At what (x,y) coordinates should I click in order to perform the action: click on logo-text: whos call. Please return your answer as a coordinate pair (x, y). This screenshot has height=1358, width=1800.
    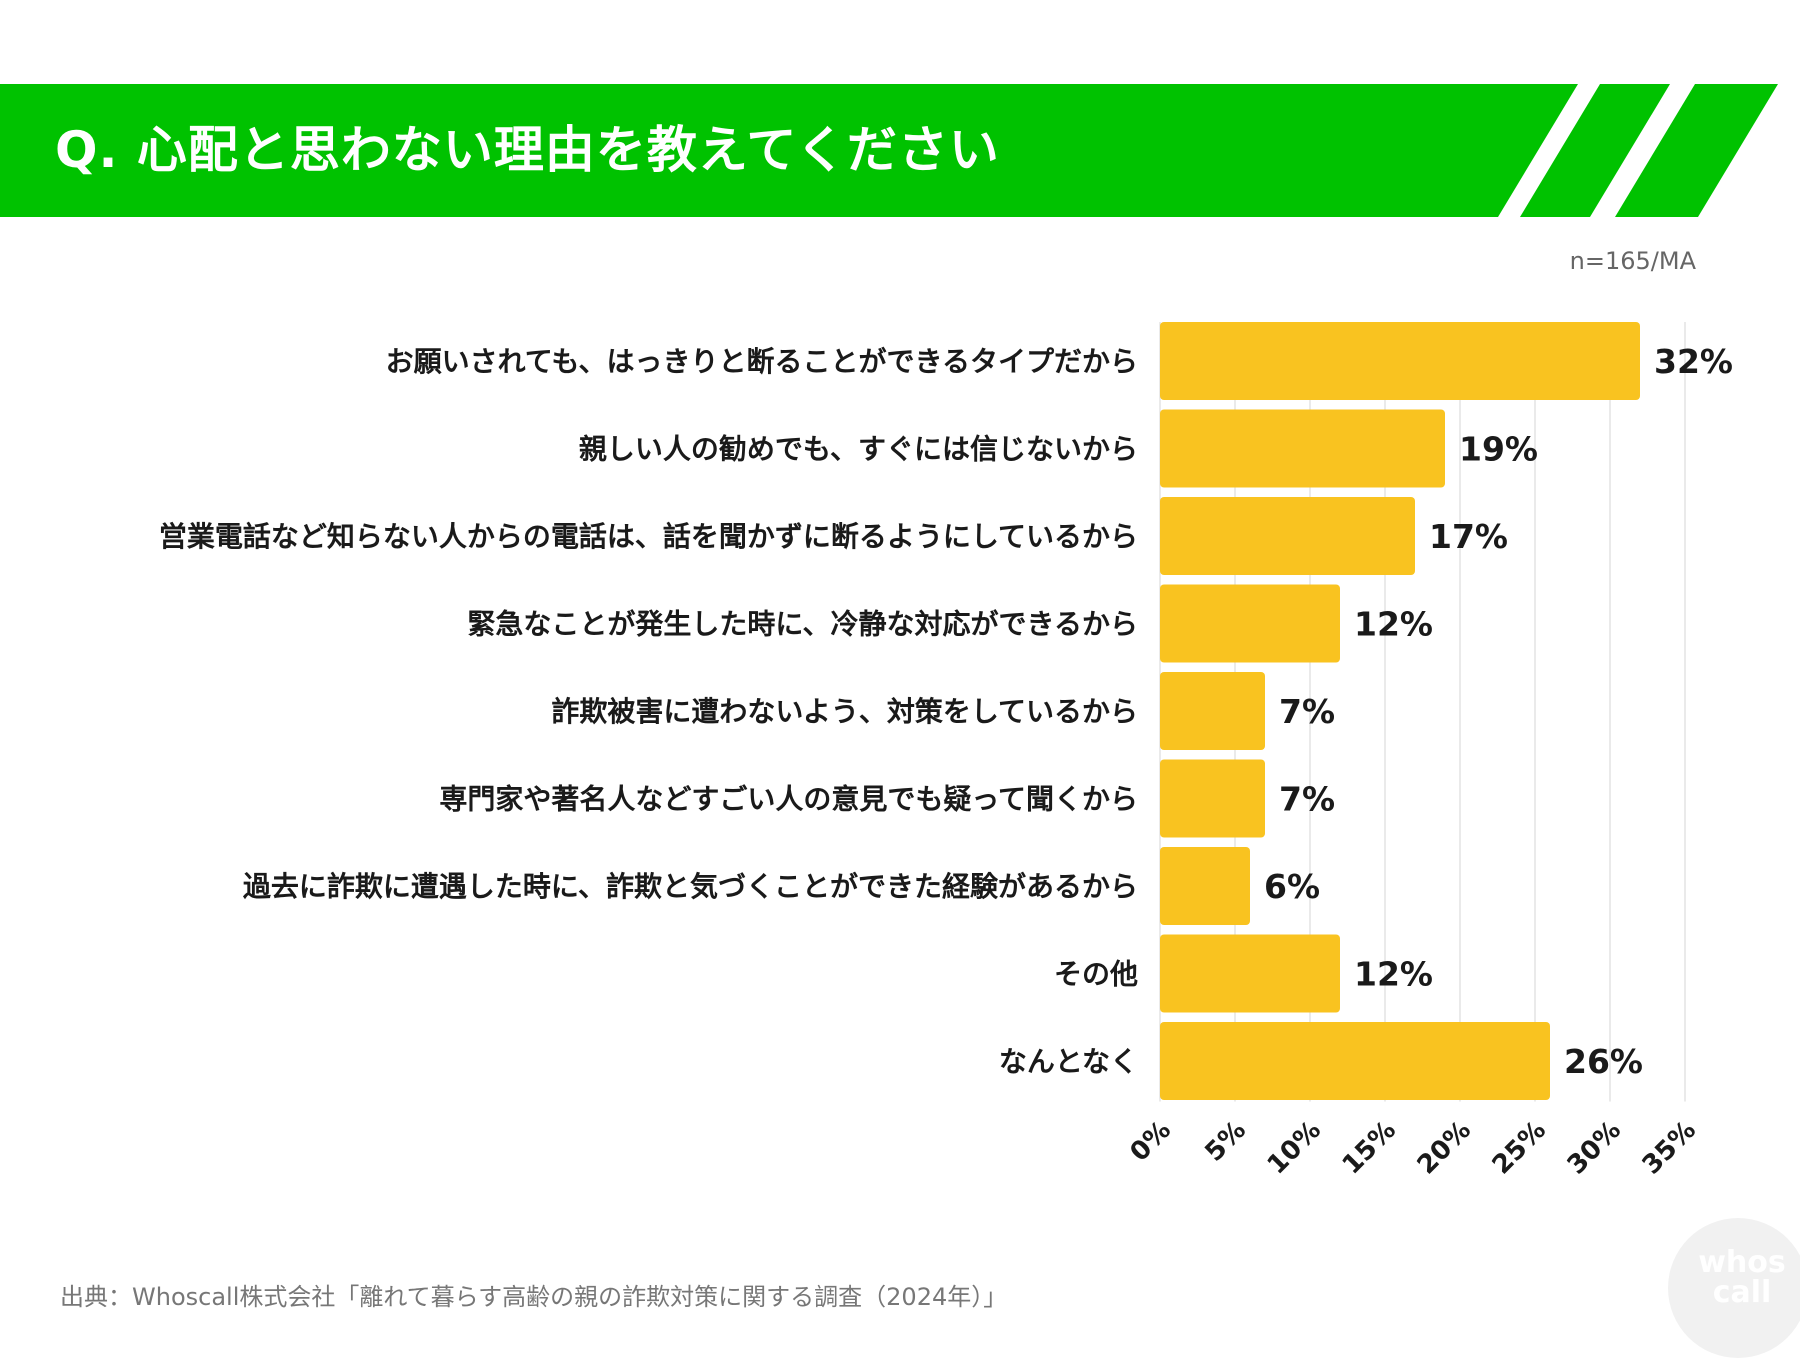
    Looking at the image, I should click on (1742, 1277).